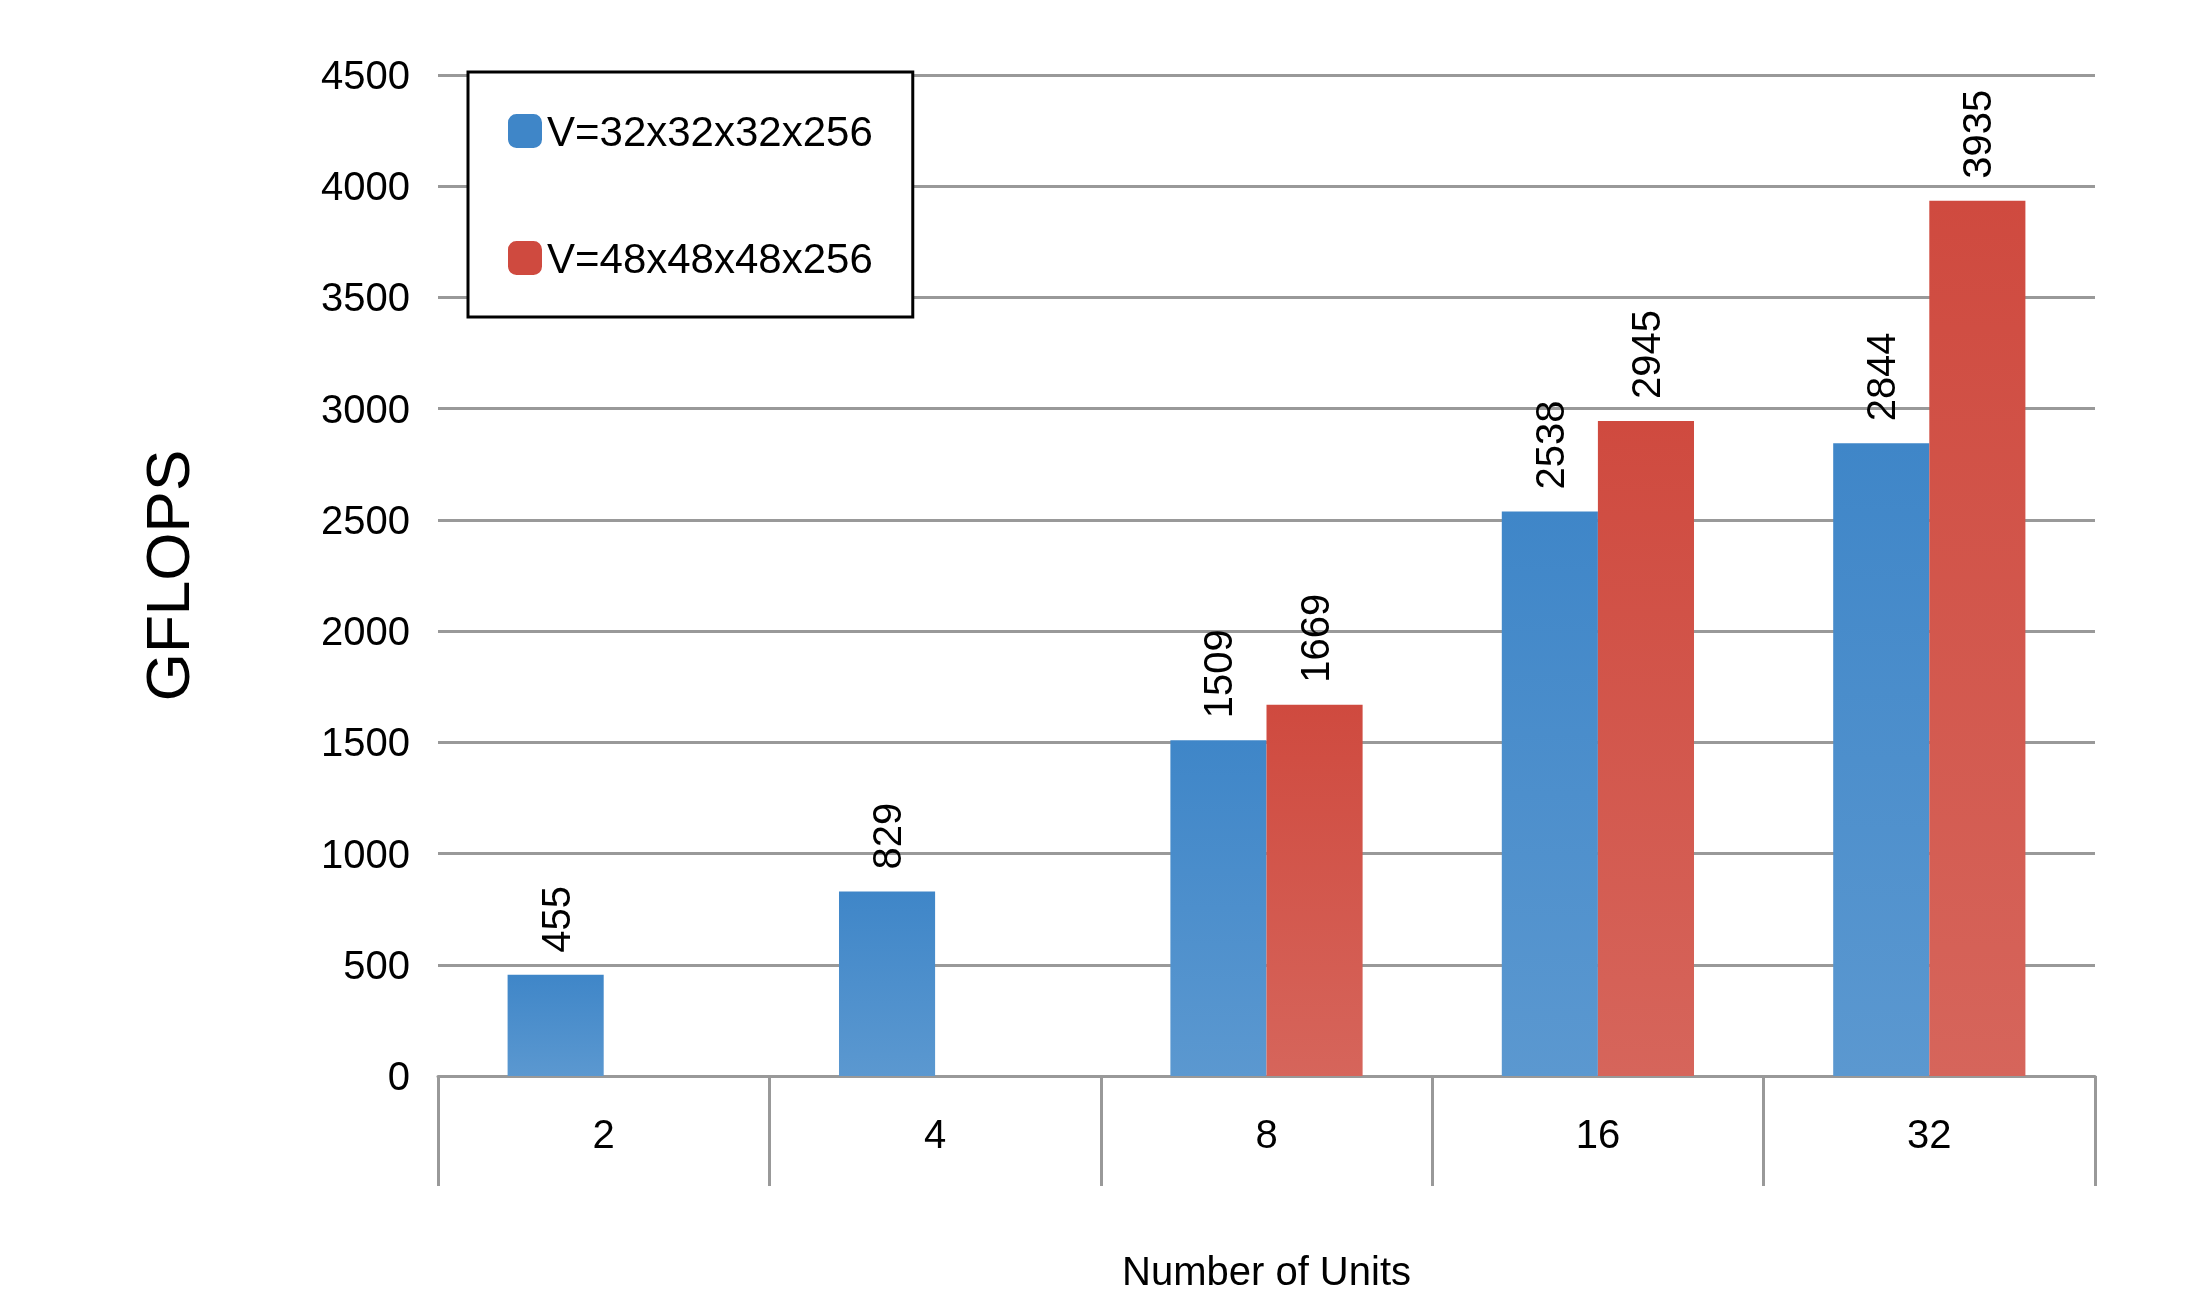 This screenshot has height=1306, width=2193. What do you see at coordinates (710, 131) in the screenshot?
I see `legend-label: V=32x32x32x256` at bounding box center [710, 131].